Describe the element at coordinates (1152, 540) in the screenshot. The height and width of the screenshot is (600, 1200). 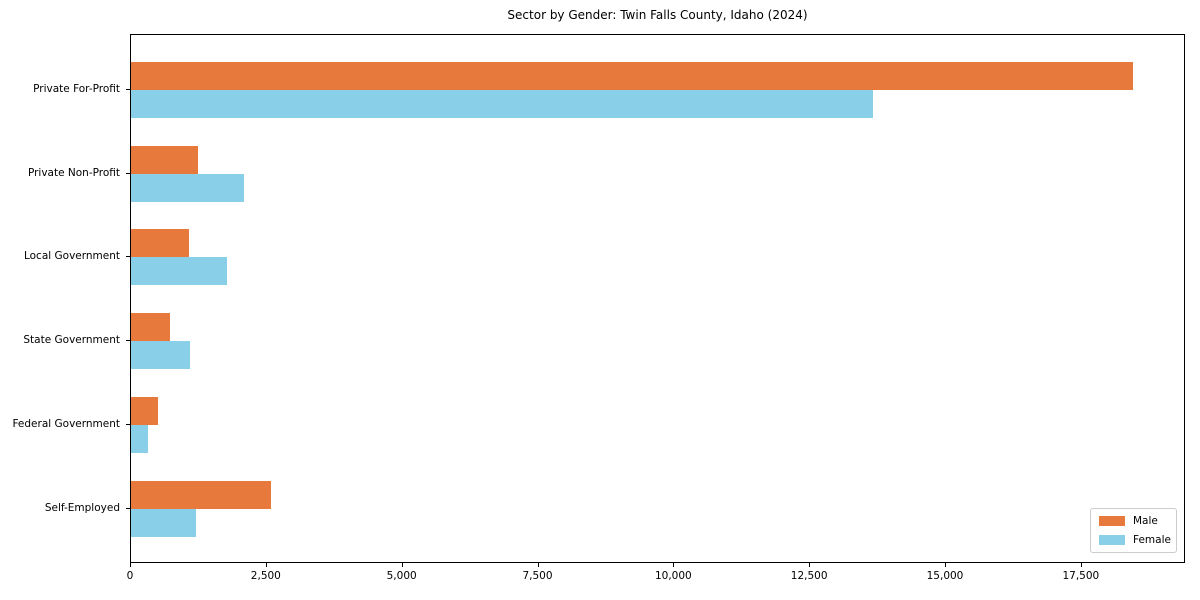
I see `legend-label-female: Female` at that location.